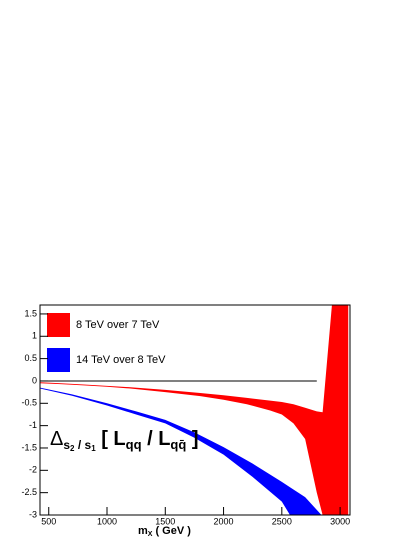 Image resolution: width=417 pixels, height=545 pixels. I want to click on y-tick-label: 1.5, so click(30, 313).